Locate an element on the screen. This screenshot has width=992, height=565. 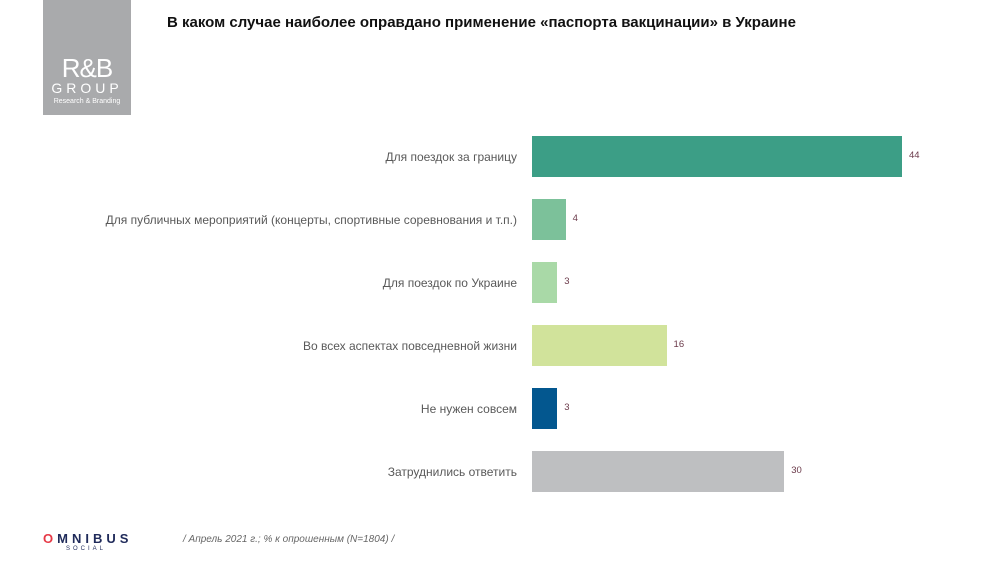
omnibus-logo-o: O is located at coordinates (50, 538).